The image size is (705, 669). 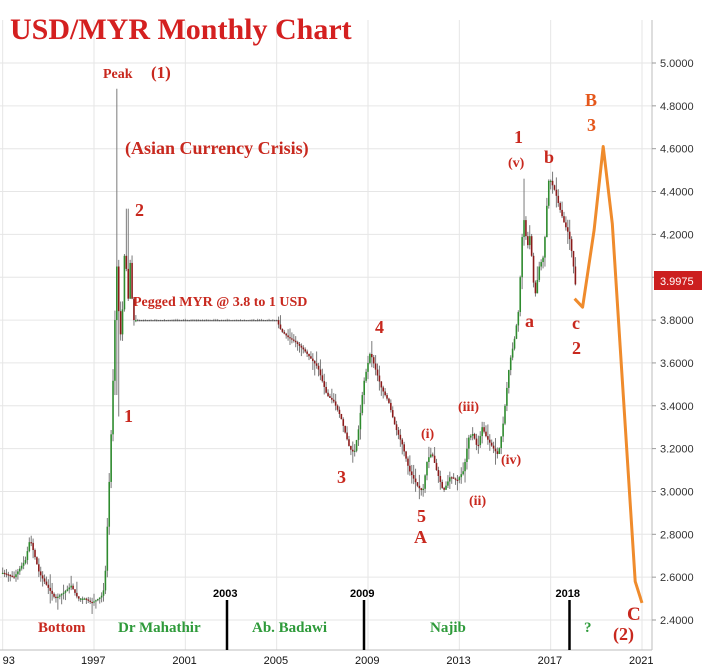 What do you see at coordinates (591, 100) in the screenshot?
I see `label-wave-B: B` at bounding box center [591, 100].